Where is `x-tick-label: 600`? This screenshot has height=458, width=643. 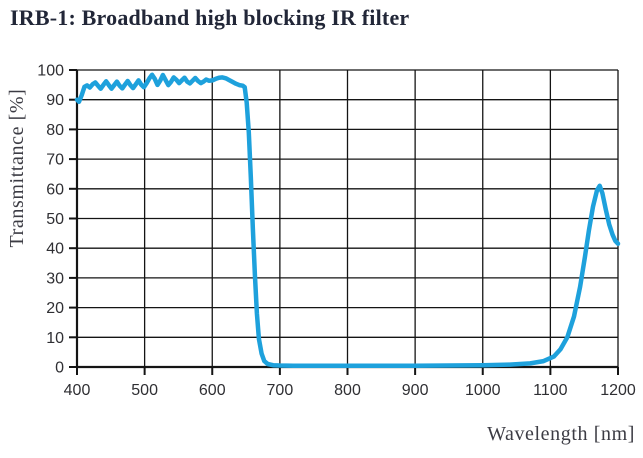 x-tick-label: 600 is located at coordinates (212, 390).